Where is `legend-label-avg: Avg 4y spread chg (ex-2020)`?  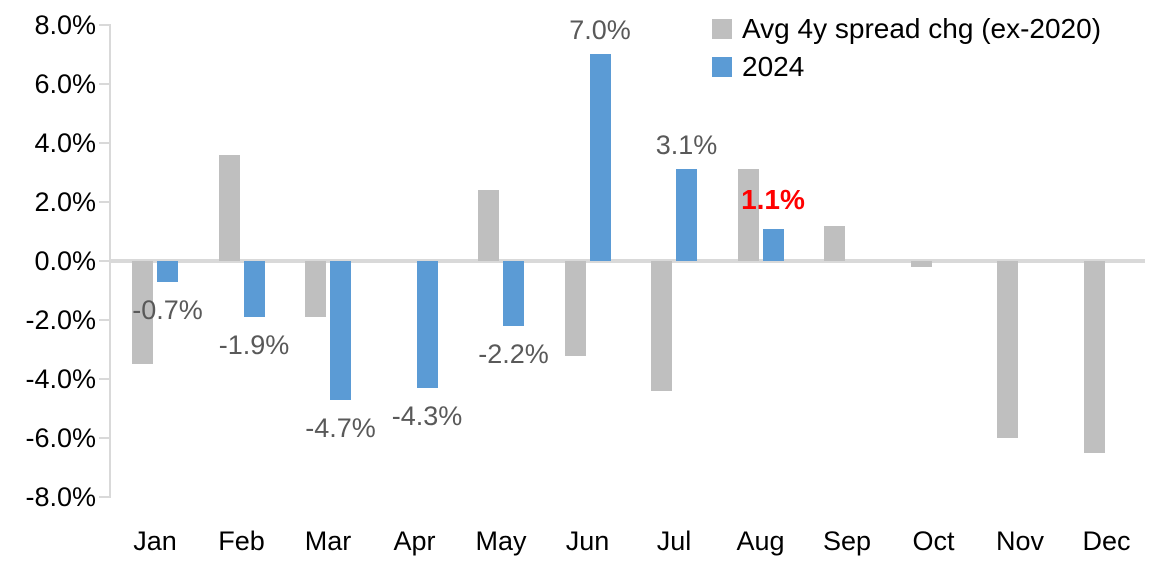
legend-label-avg: Avg 4y spread chg (ex-2020) is located at coordinates (922, 28).